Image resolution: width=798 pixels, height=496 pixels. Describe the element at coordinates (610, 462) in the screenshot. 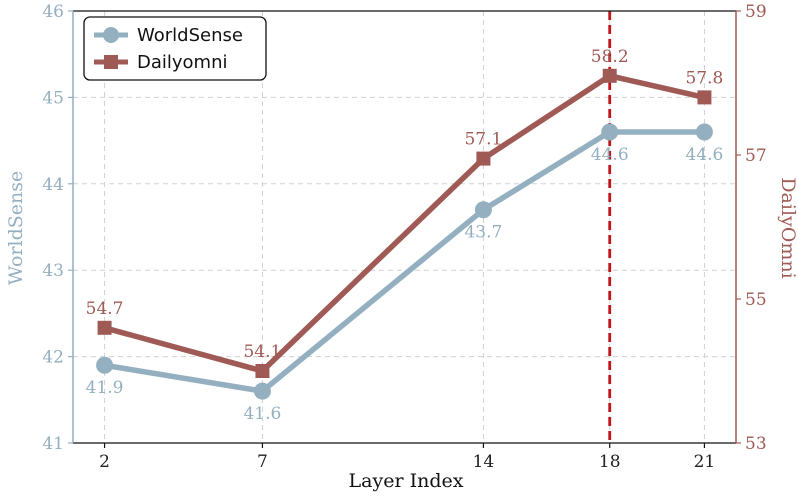

I see `x-tick-label: 18` at that location.